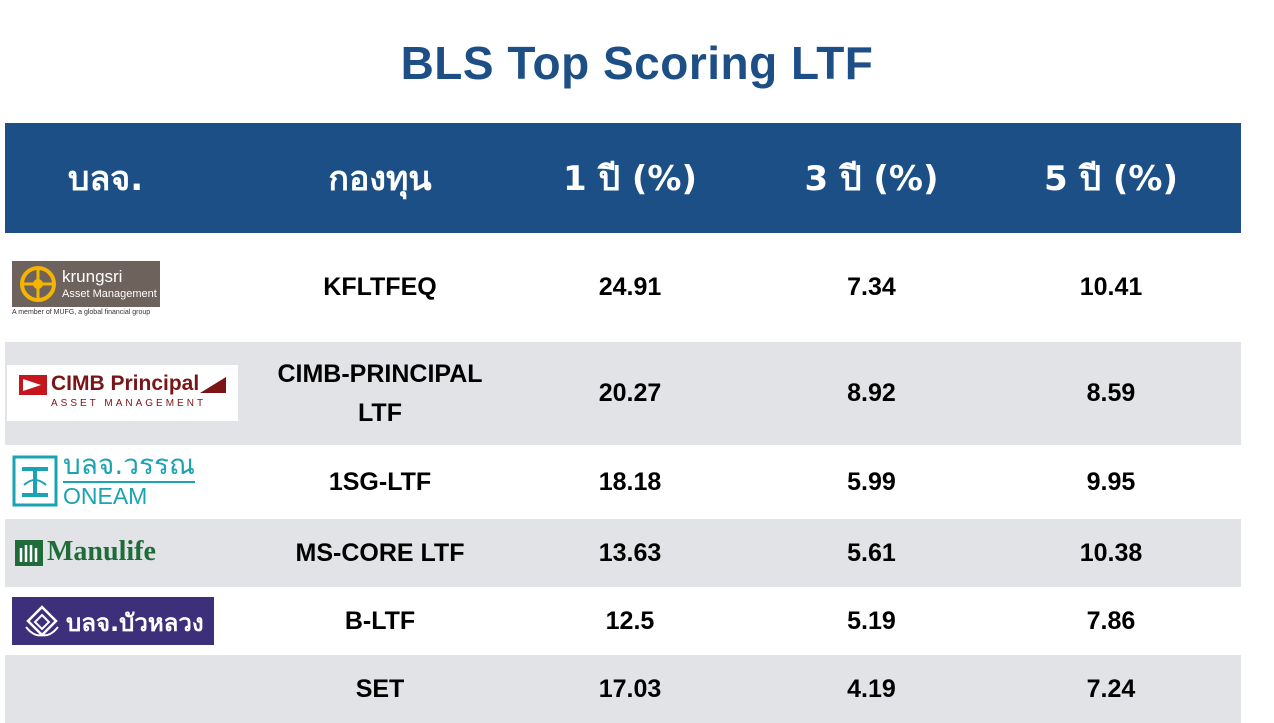 This screenshot has width=1274, height=723. Describe the element at coordinates (380, 287) in the screenshot. I see `fund-name: KFLTFEQ` at that location.